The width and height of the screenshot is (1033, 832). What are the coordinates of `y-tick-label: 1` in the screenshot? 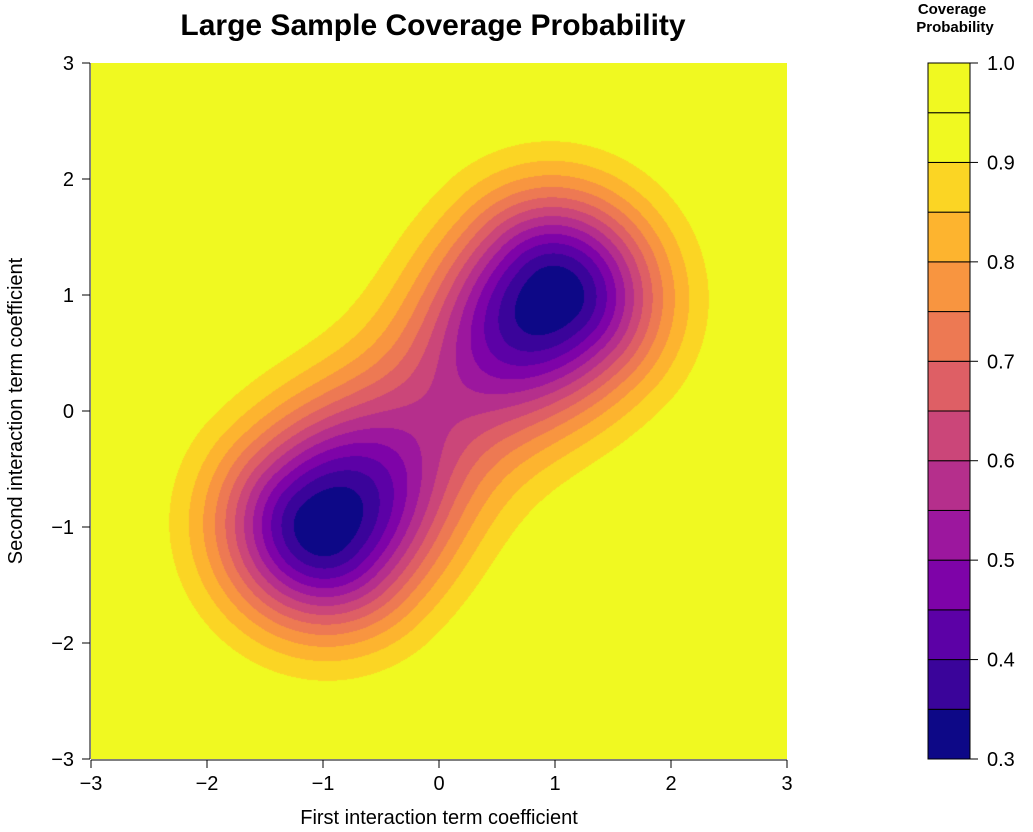 It's located at (68, 296).